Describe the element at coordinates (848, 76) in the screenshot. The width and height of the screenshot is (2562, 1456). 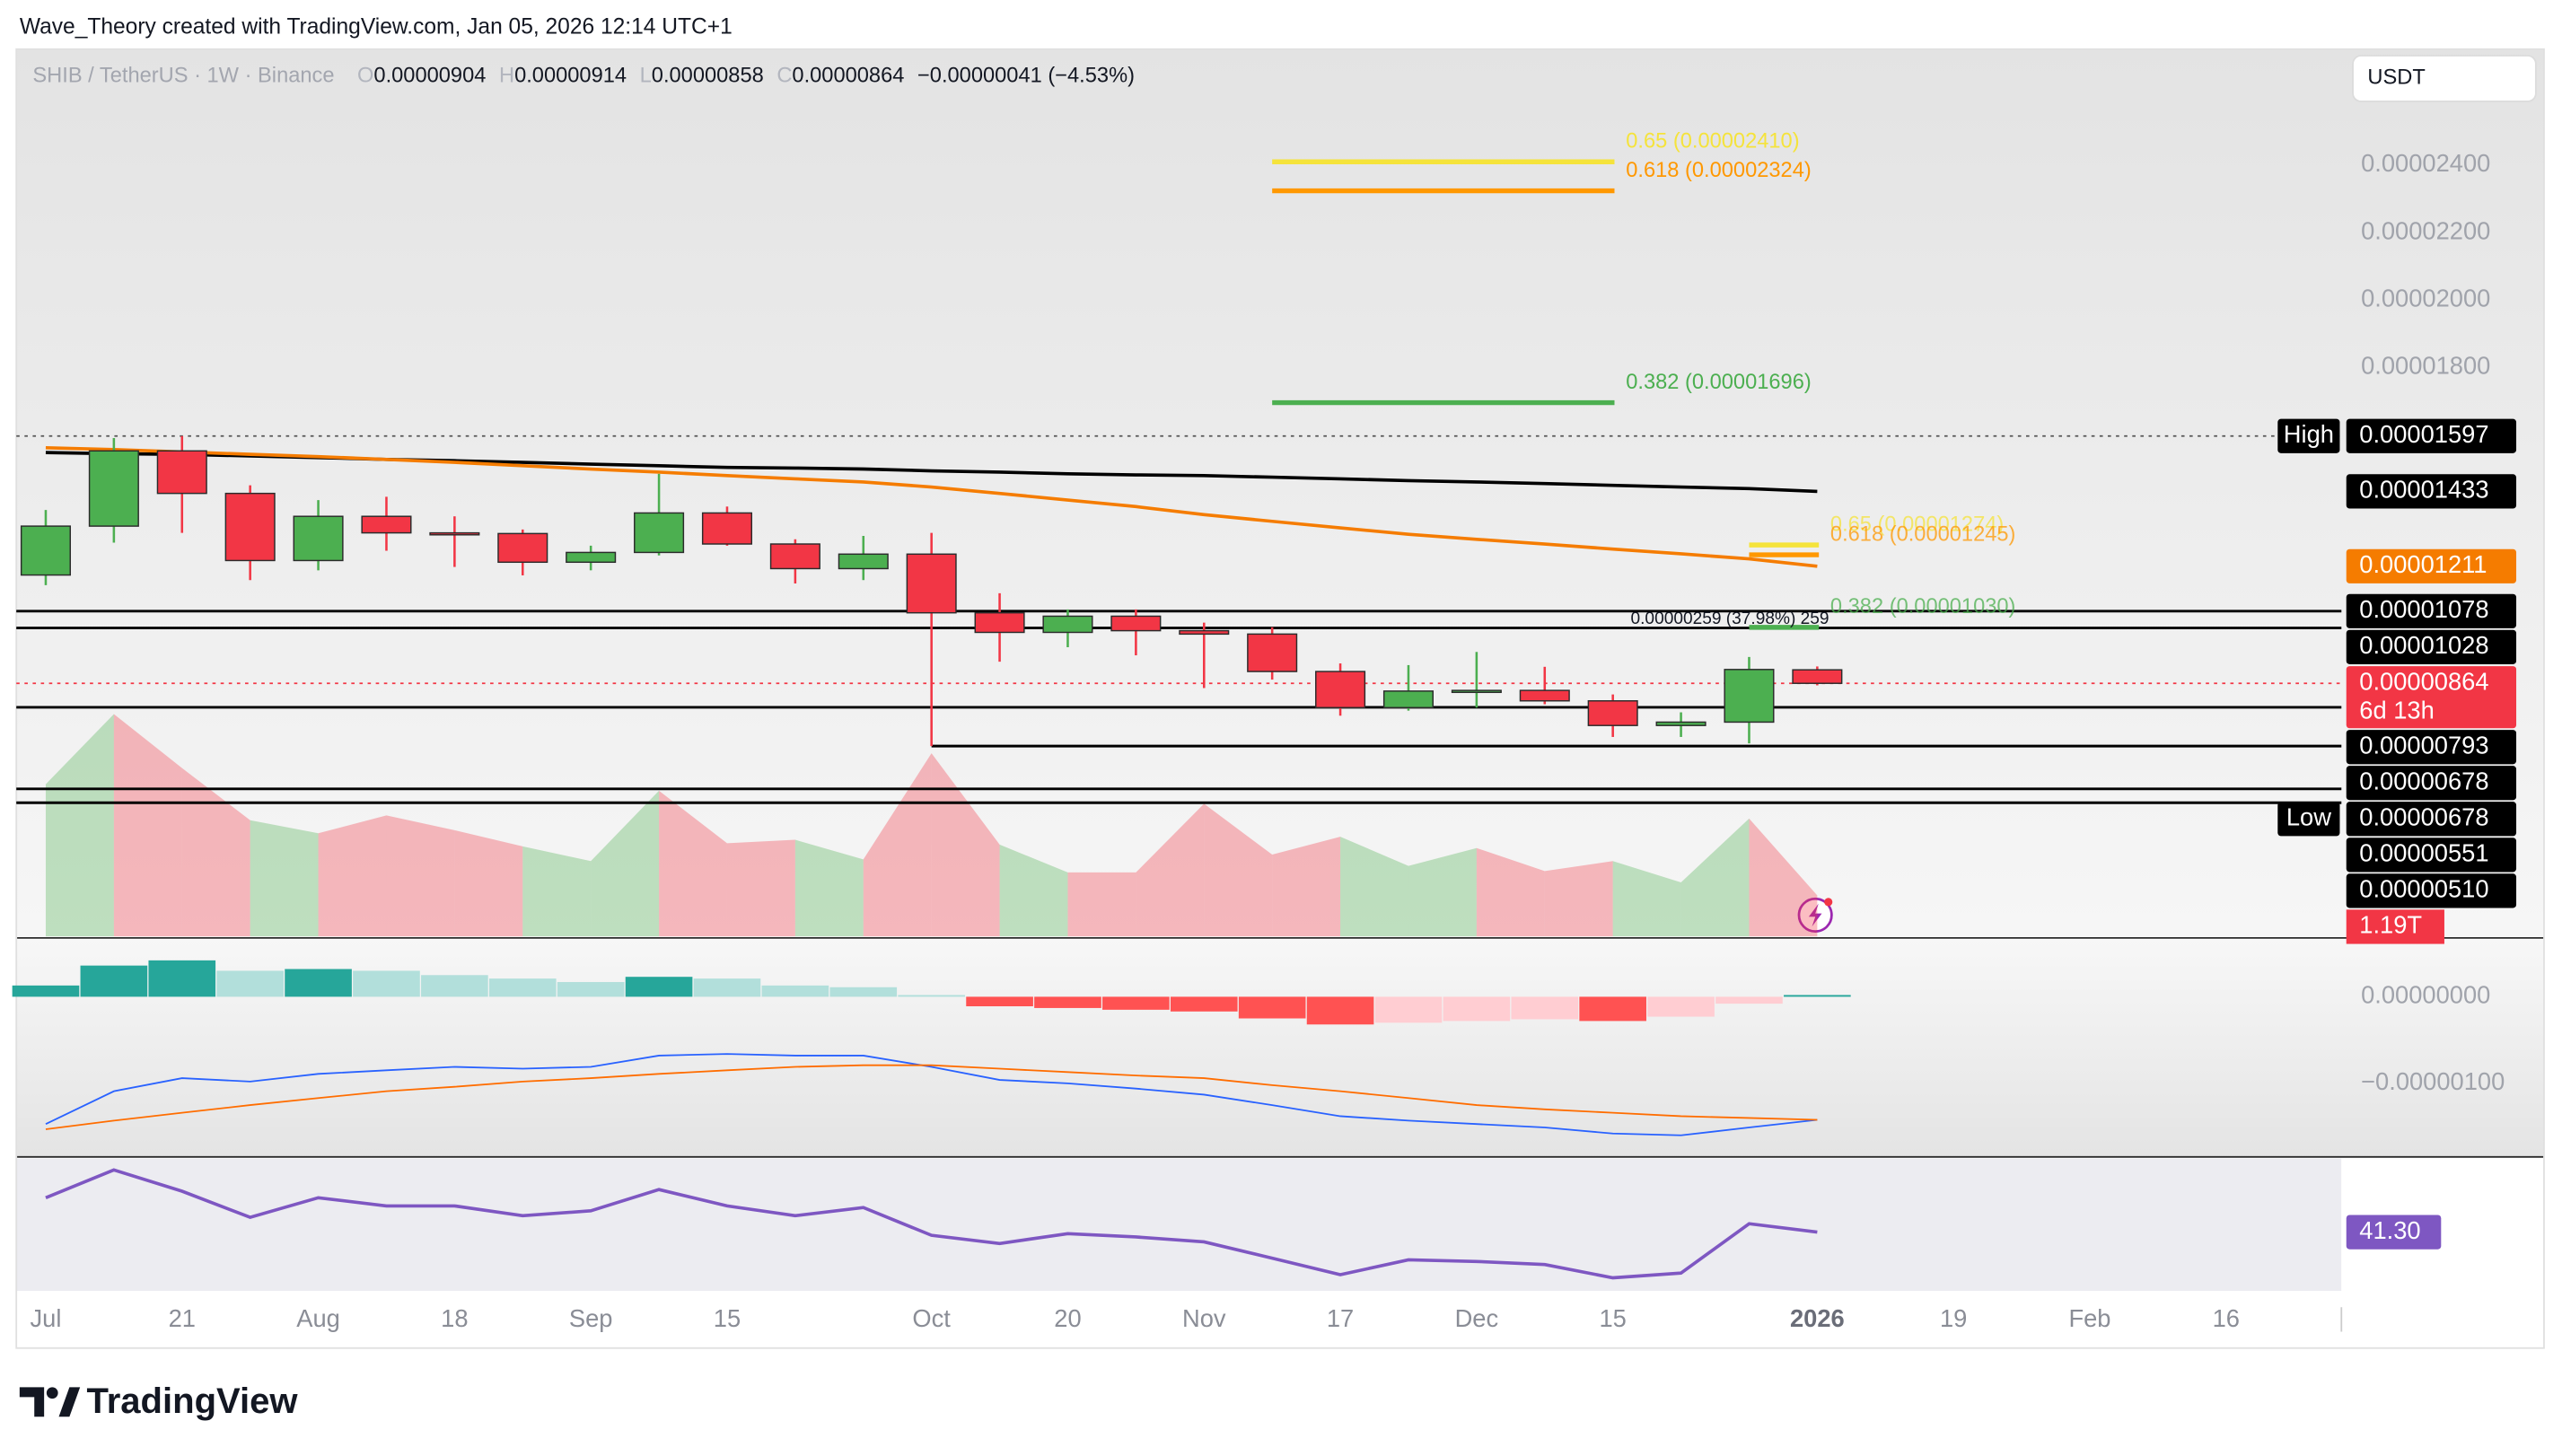
I see `legend-value: 0.00000864` at that location.